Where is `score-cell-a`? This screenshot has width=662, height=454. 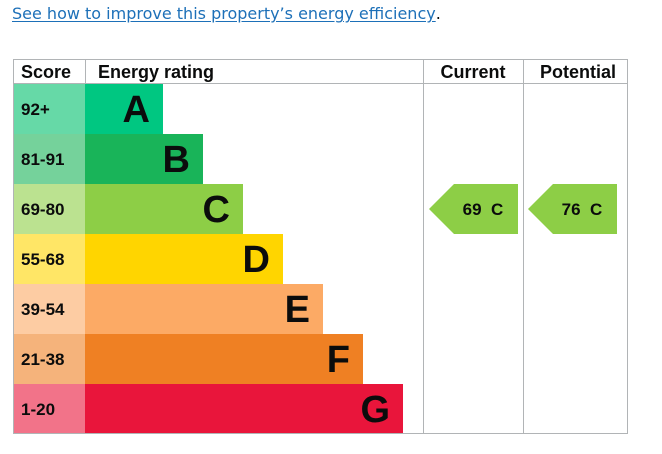 score-cell-a is located at coordinates (49, 109).